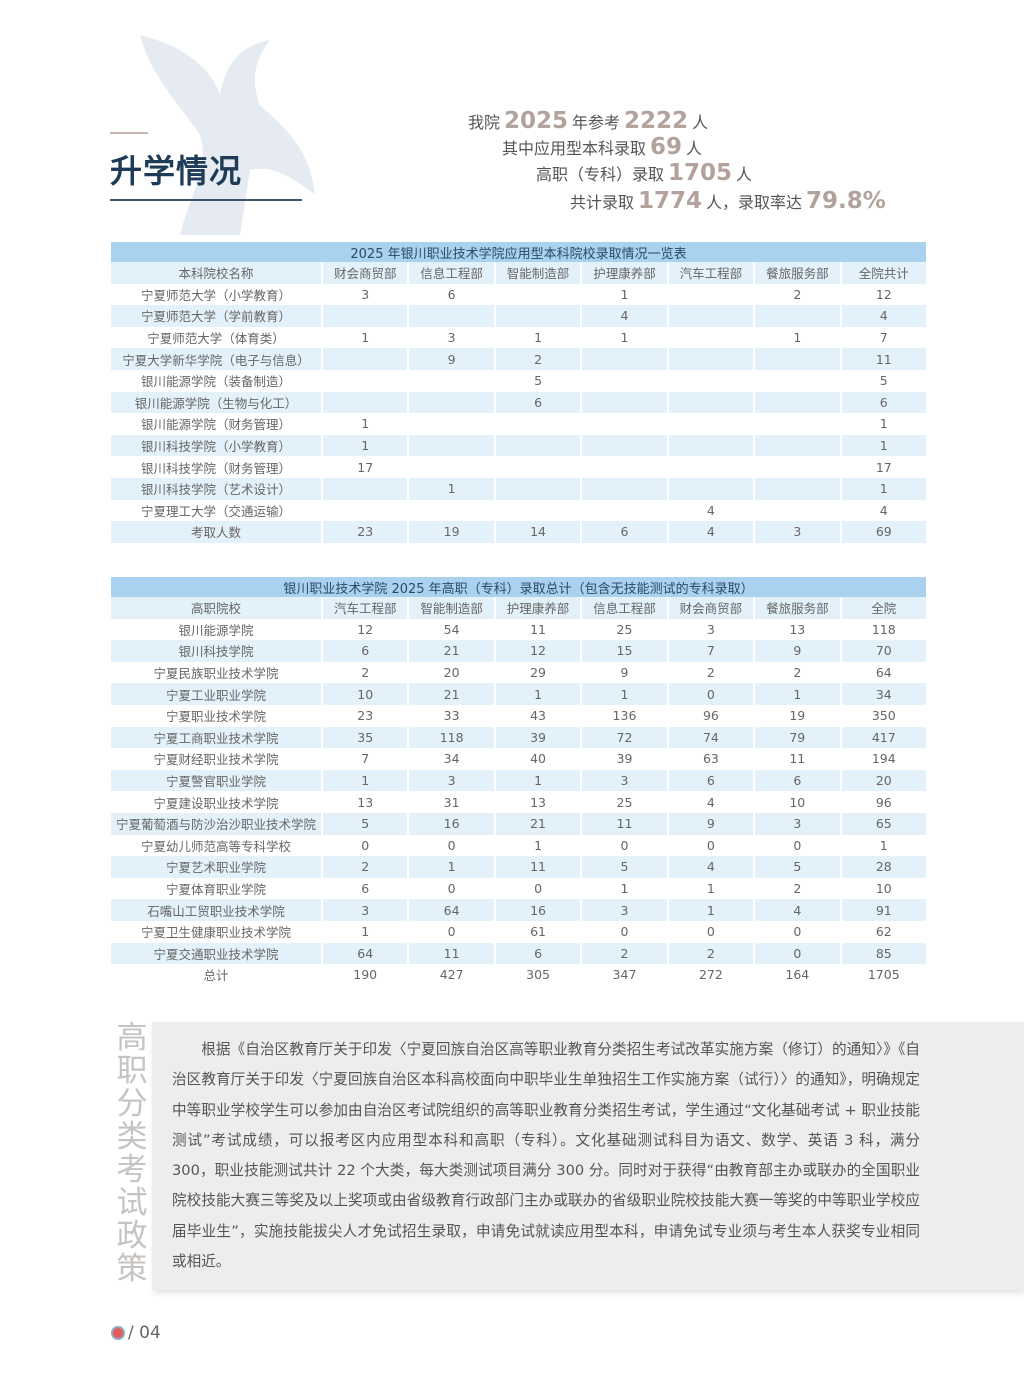  Describe the element at coordinates (884, 737) in the screenshot. I see `table-cell: 417` at that location.